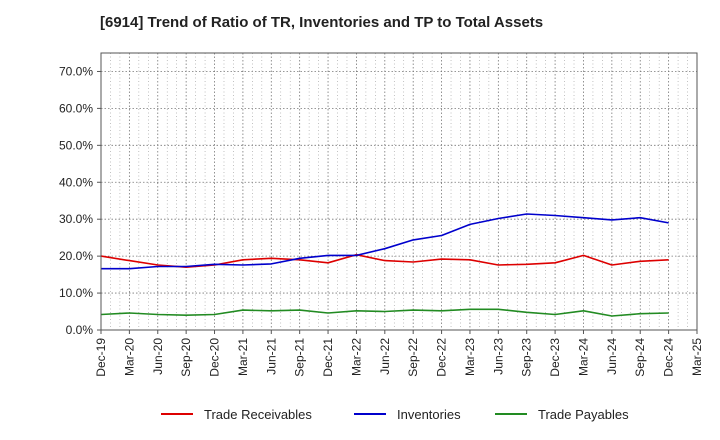  Describe the element at coordinates (669, 357) in the screenshot. I see `x-tick-label: Dec-24` at that location.